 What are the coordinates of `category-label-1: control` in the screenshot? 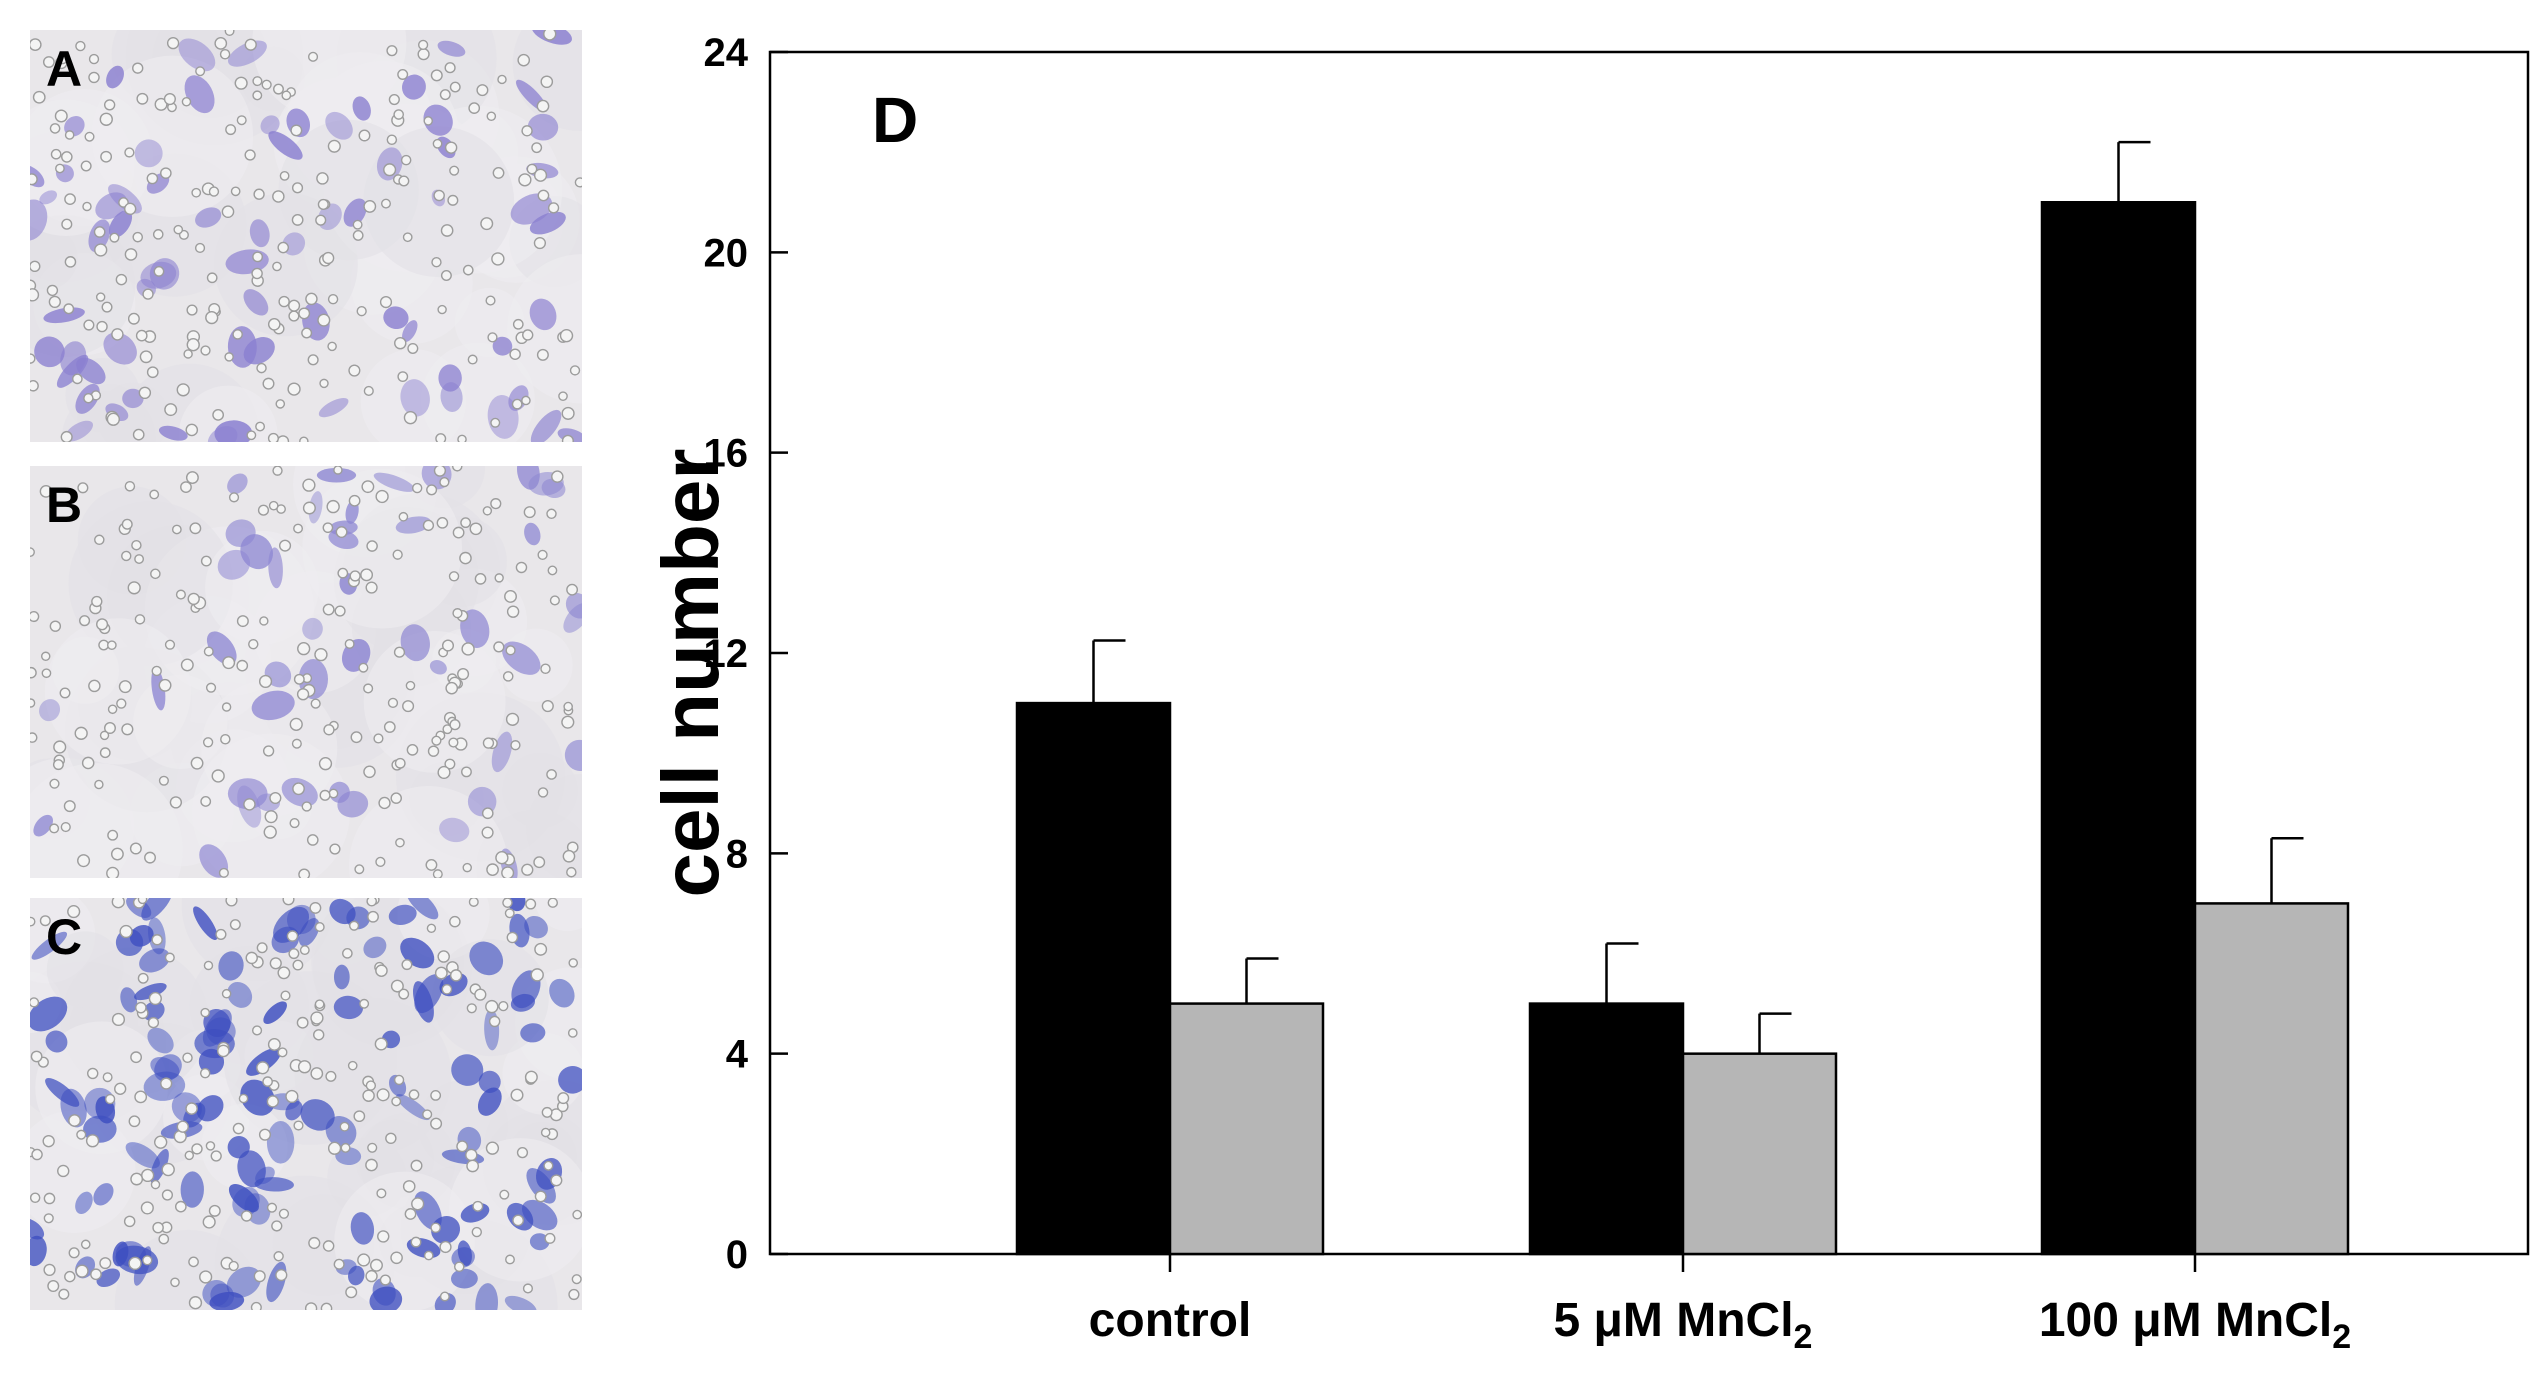 It's located at (1170, 1320).